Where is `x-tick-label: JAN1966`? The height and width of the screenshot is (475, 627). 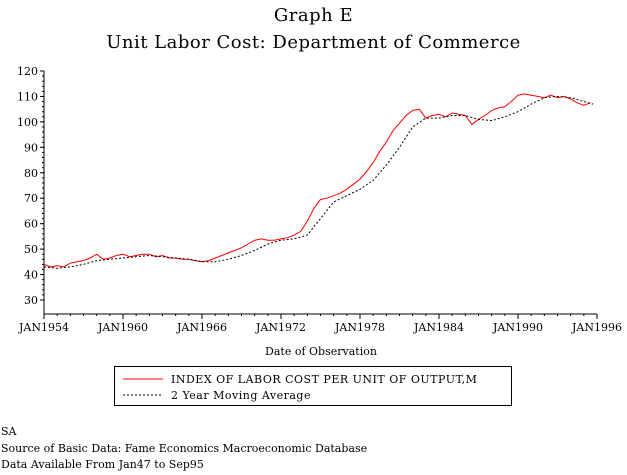 x-tick-label: JAN1966 is located at coordinates (201, 327).